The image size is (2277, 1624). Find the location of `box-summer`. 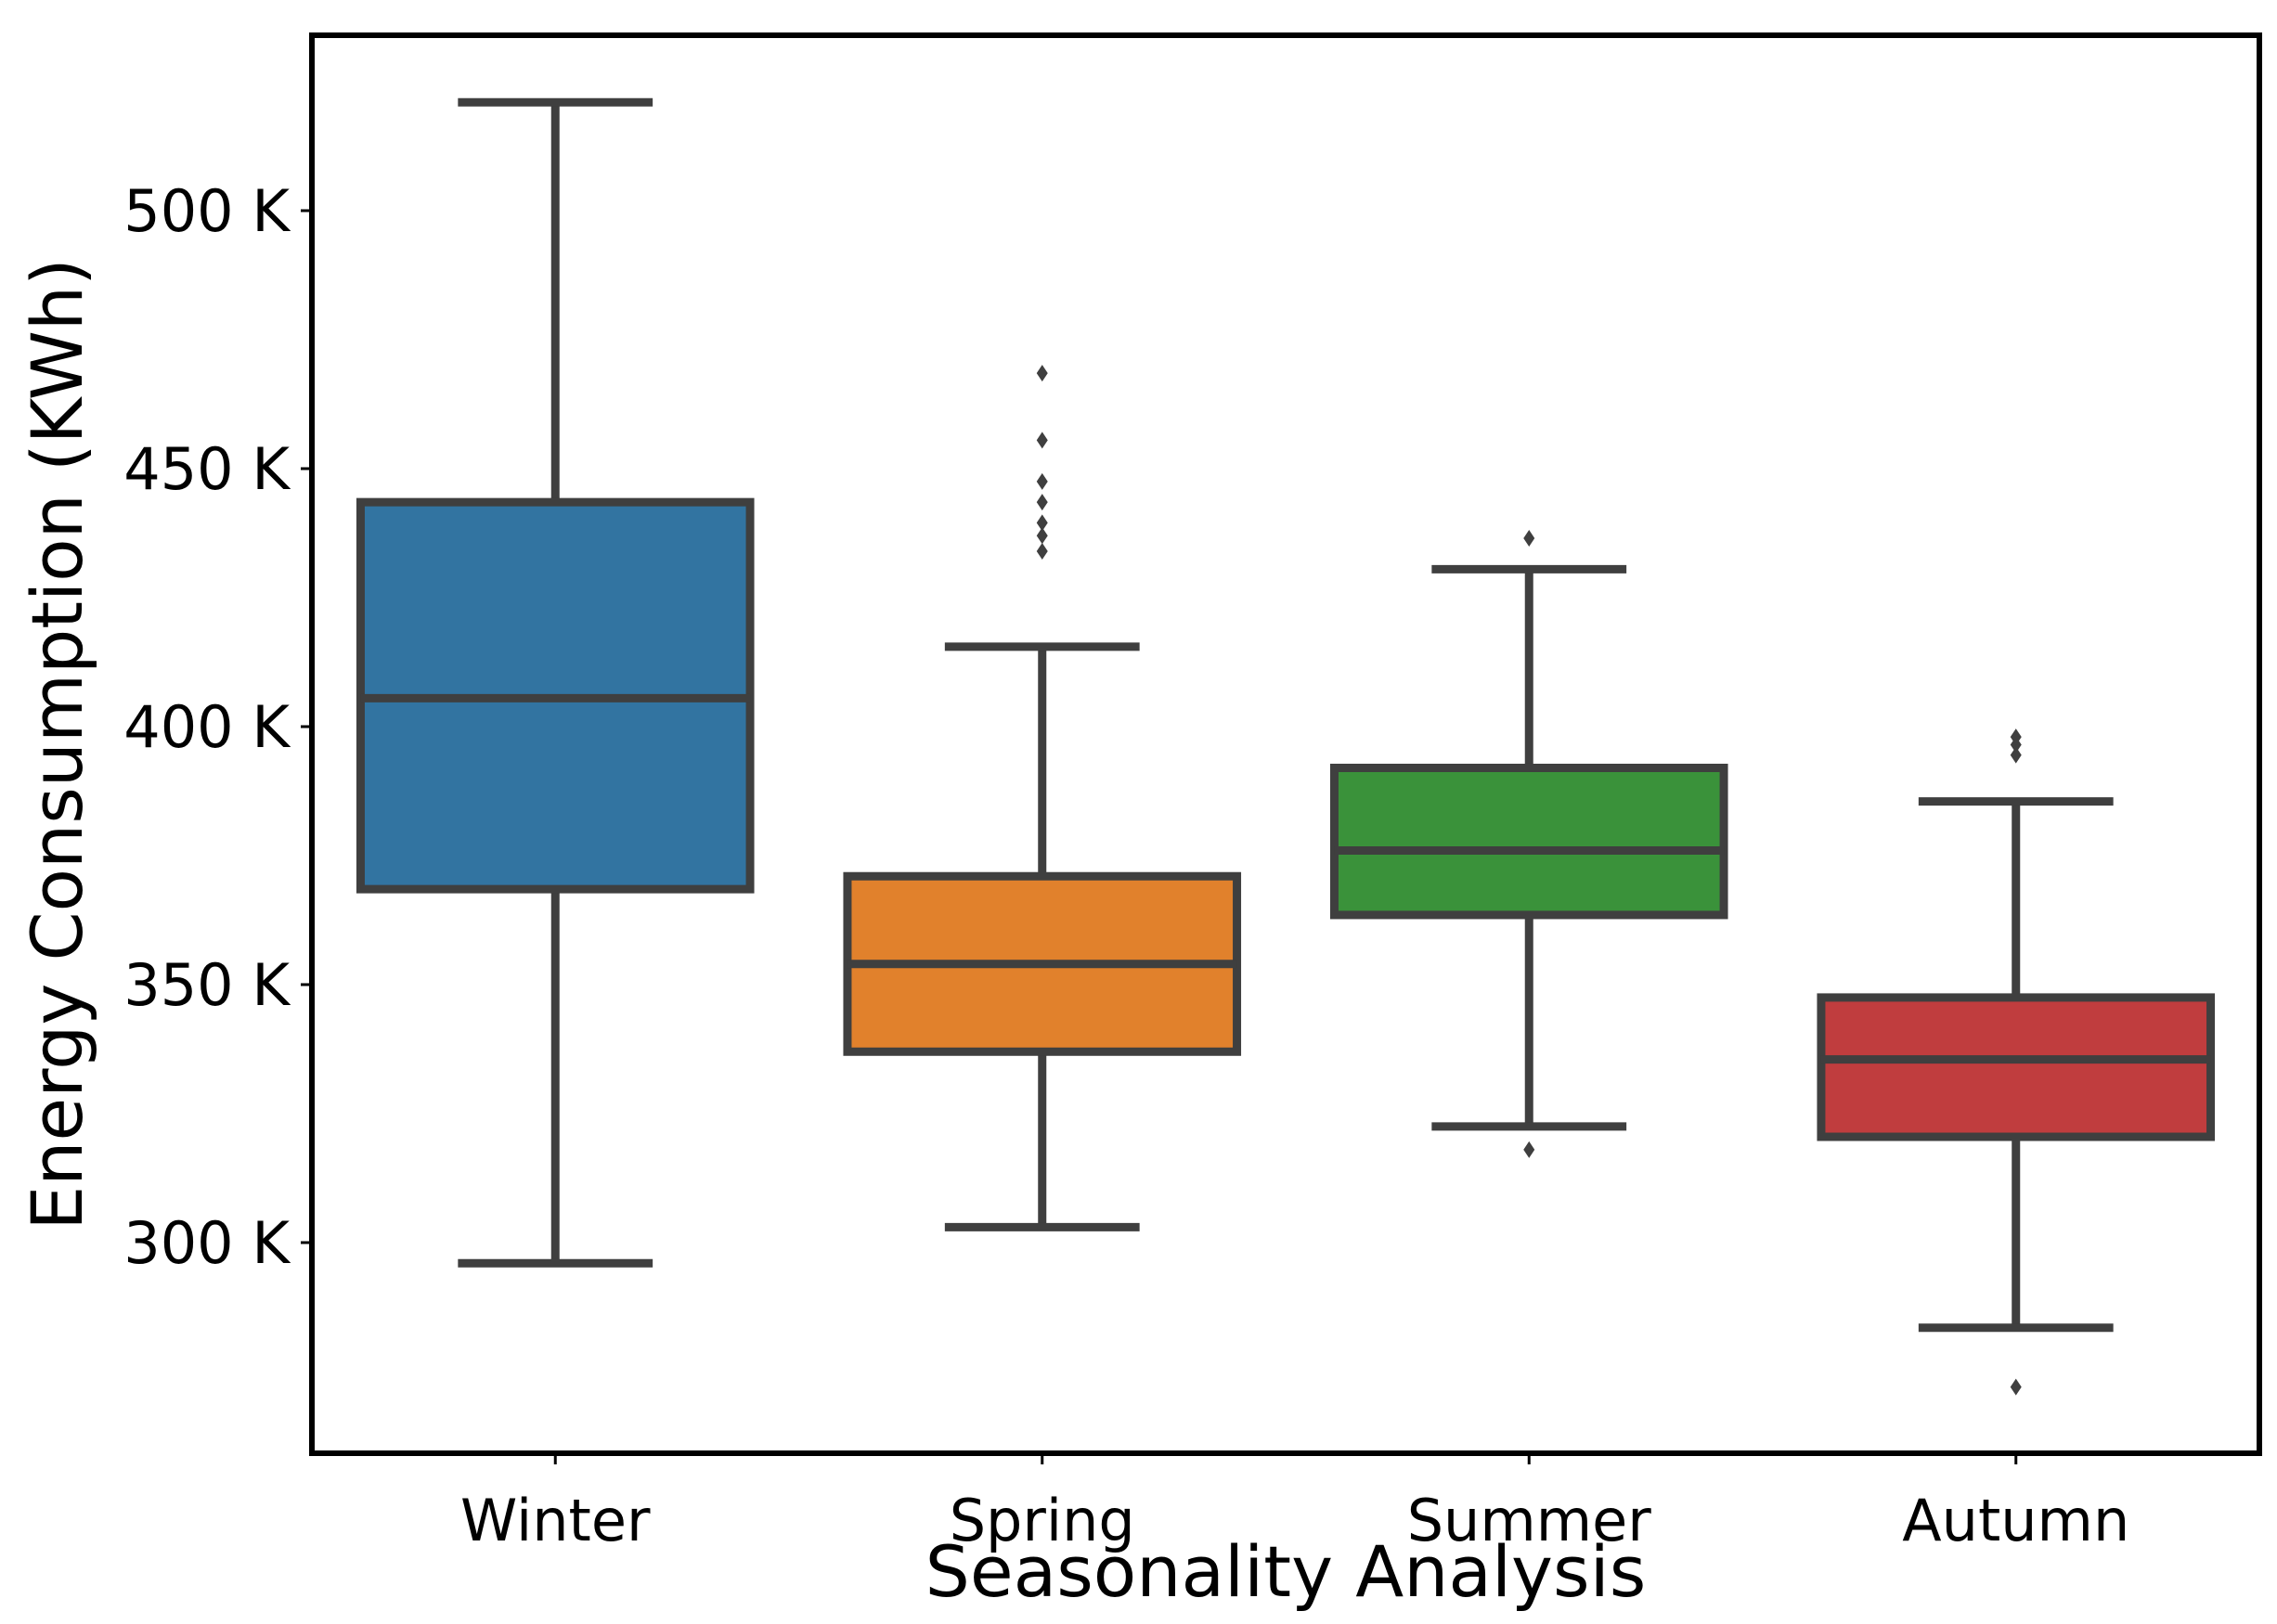

box-summer is located at coordinates (1528, 844).